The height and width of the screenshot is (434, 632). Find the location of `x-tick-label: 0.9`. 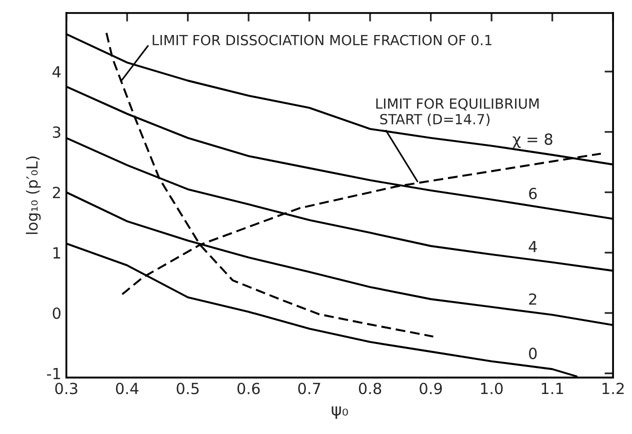

x-tick-label: 0.9 is located at coordinates (431, 388).